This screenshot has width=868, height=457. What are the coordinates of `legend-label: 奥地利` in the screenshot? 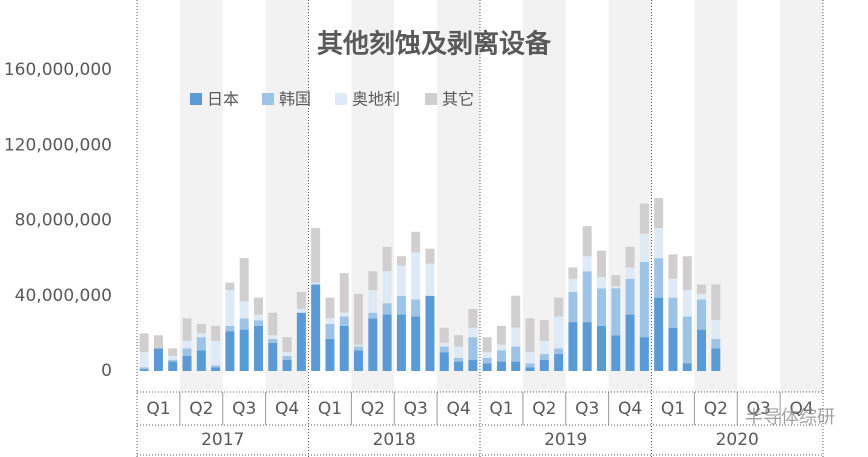 It's located at (376, 99).